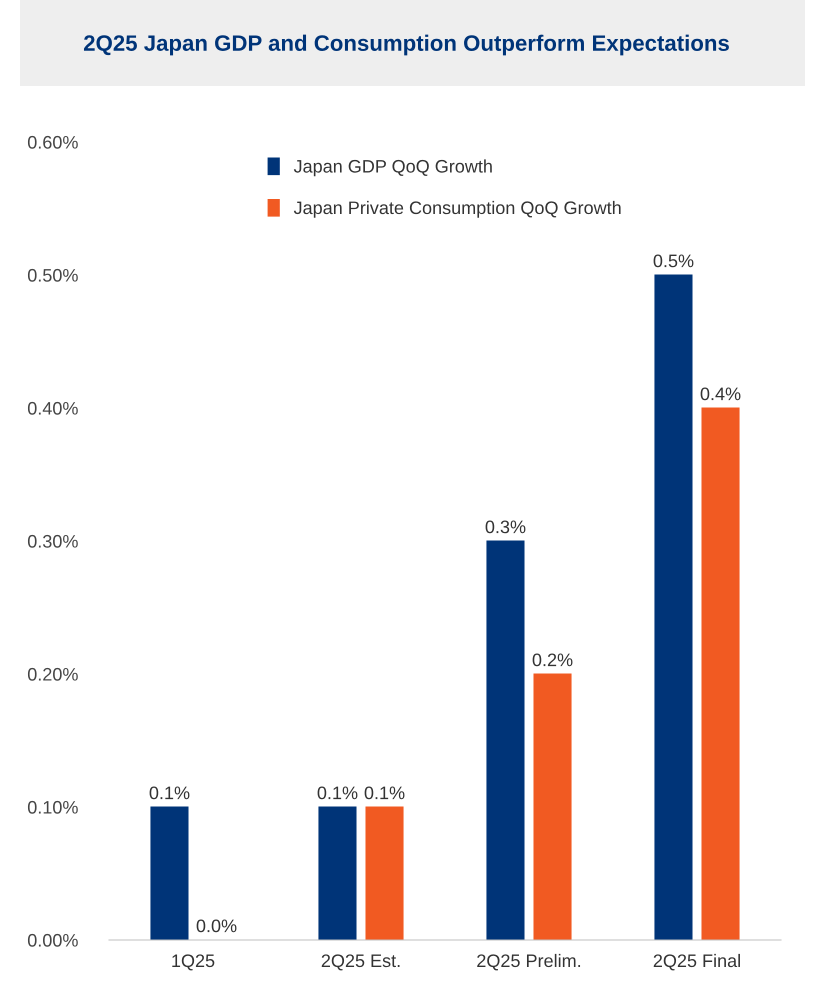 The image size is (813, 989). I want to click on legend-label: Japan GDP QoQ Growth, so click(393, 167).